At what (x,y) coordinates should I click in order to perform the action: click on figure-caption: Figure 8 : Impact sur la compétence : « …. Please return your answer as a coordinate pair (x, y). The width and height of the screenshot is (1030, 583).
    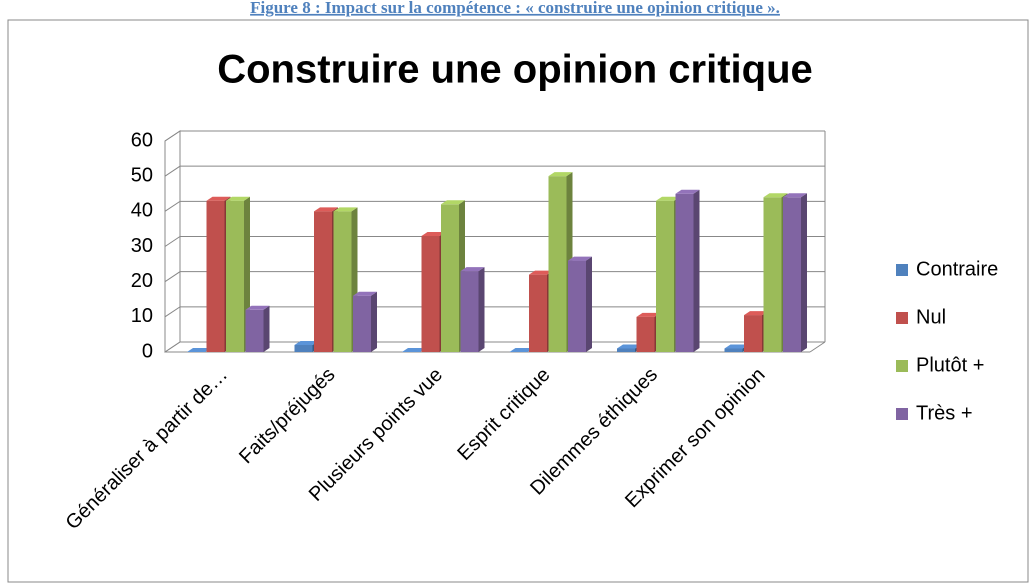
    Looking at the image, I should click on (515, 8).